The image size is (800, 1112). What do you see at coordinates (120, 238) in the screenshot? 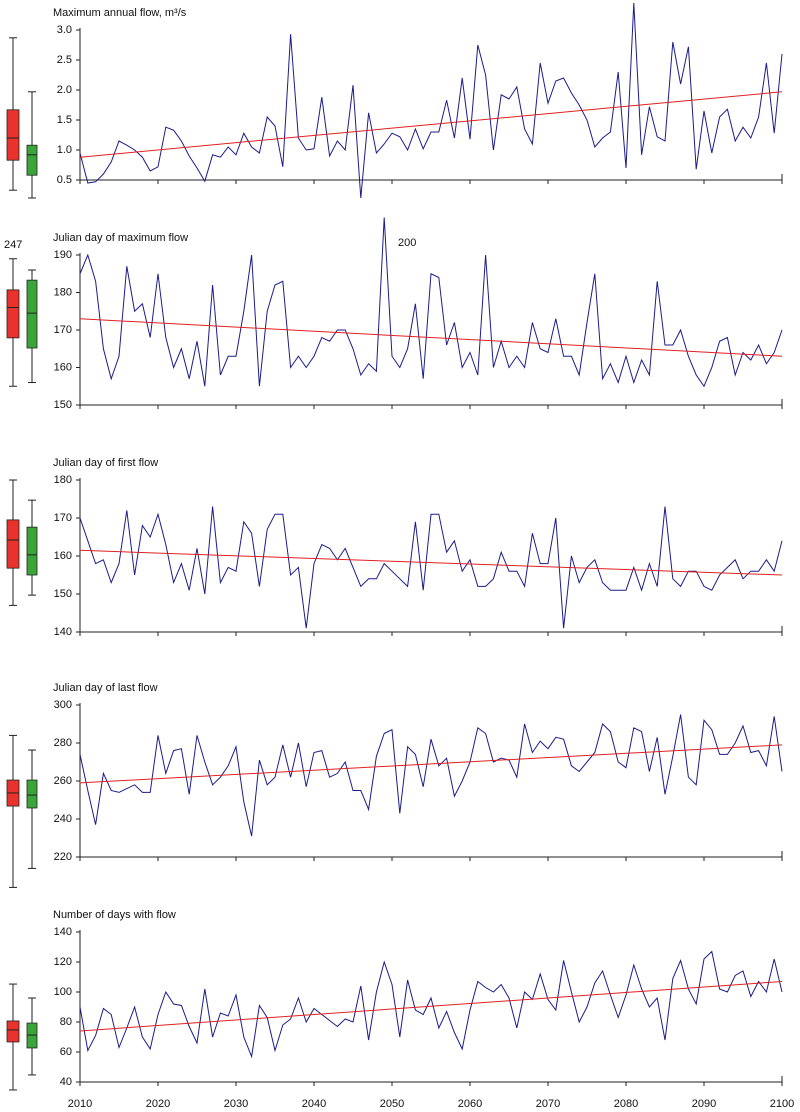
I see `panel-title: Julian day of maximum flow` at bounding box center [120, 238].